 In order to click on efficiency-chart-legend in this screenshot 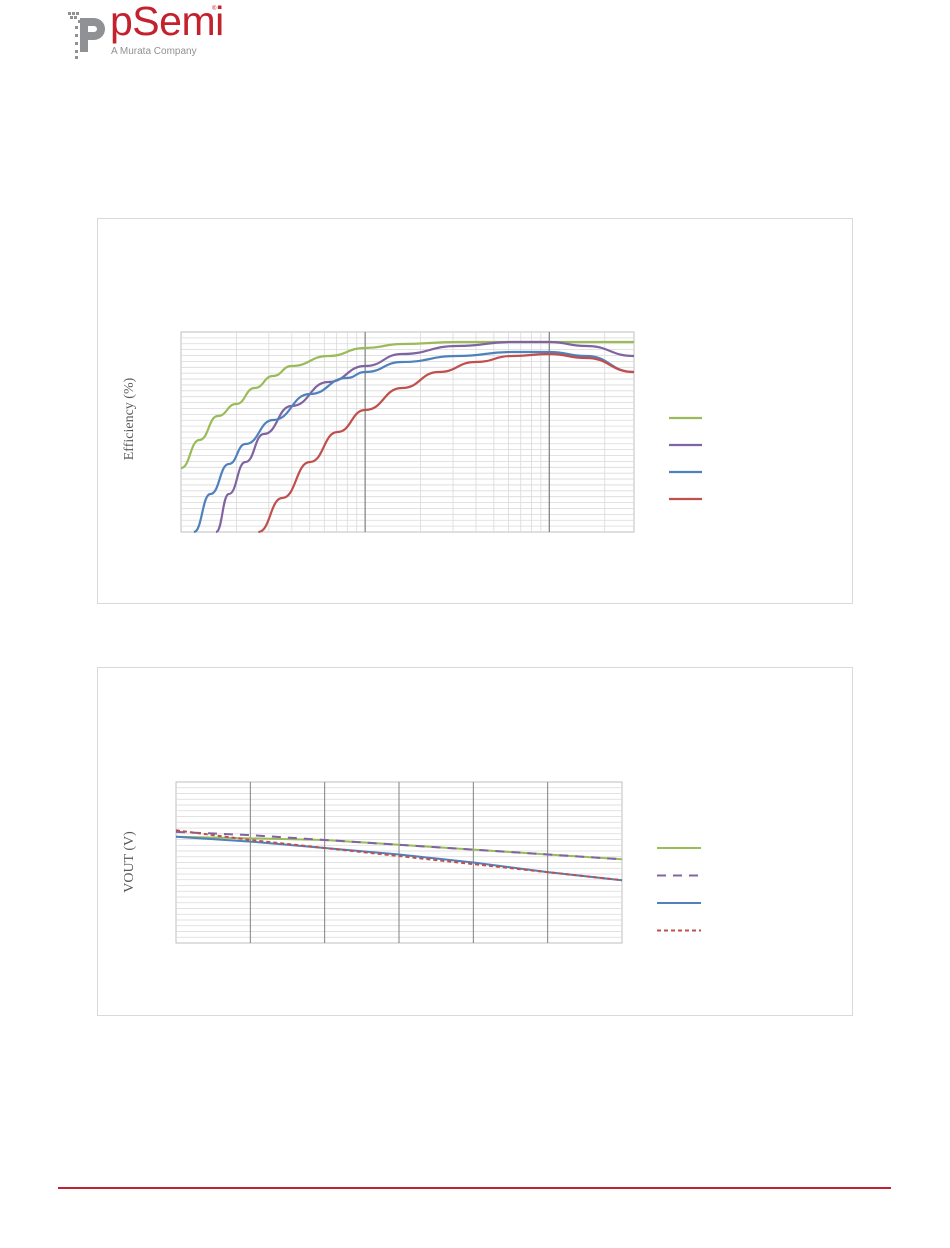, I will do `click(685, 458)`.